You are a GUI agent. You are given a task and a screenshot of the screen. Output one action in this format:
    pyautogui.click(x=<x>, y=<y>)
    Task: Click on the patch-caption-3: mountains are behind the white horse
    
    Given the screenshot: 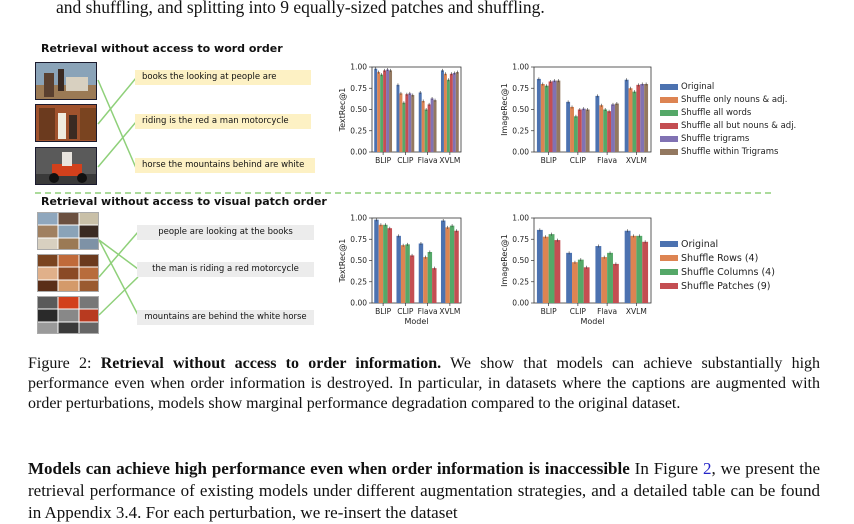 What is the action you would take?
    pyautogui.click(x=225, y=317)
    